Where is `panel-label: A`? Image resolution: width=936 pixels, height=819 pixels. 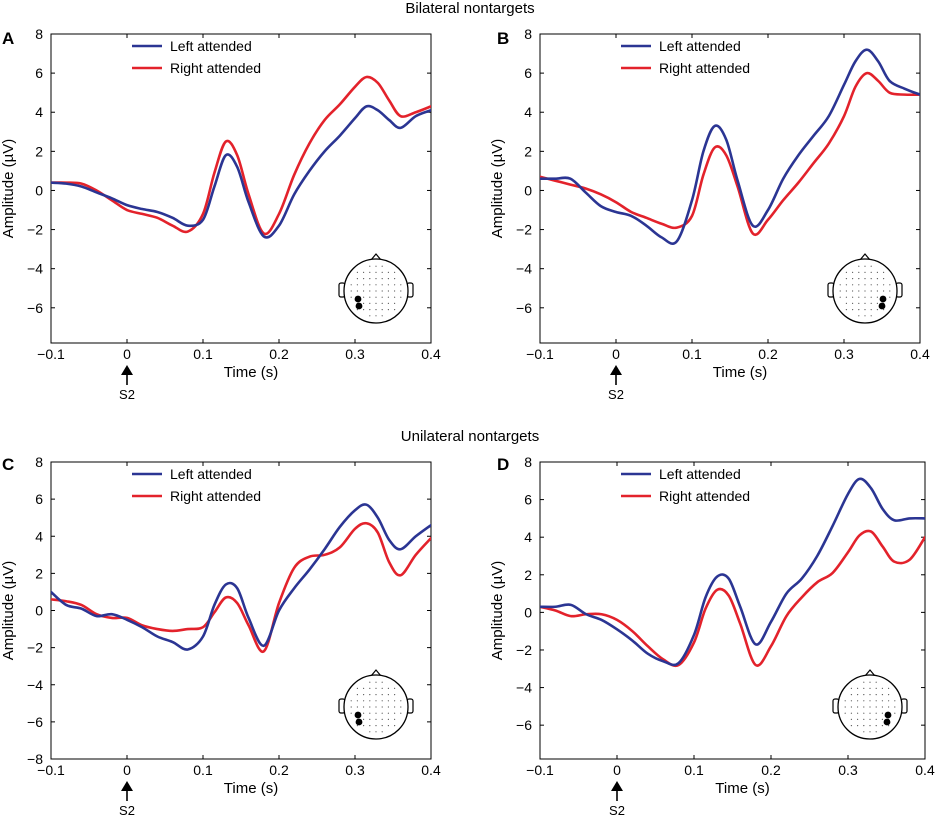 panel-label: A is located at coordinates (8, 38).